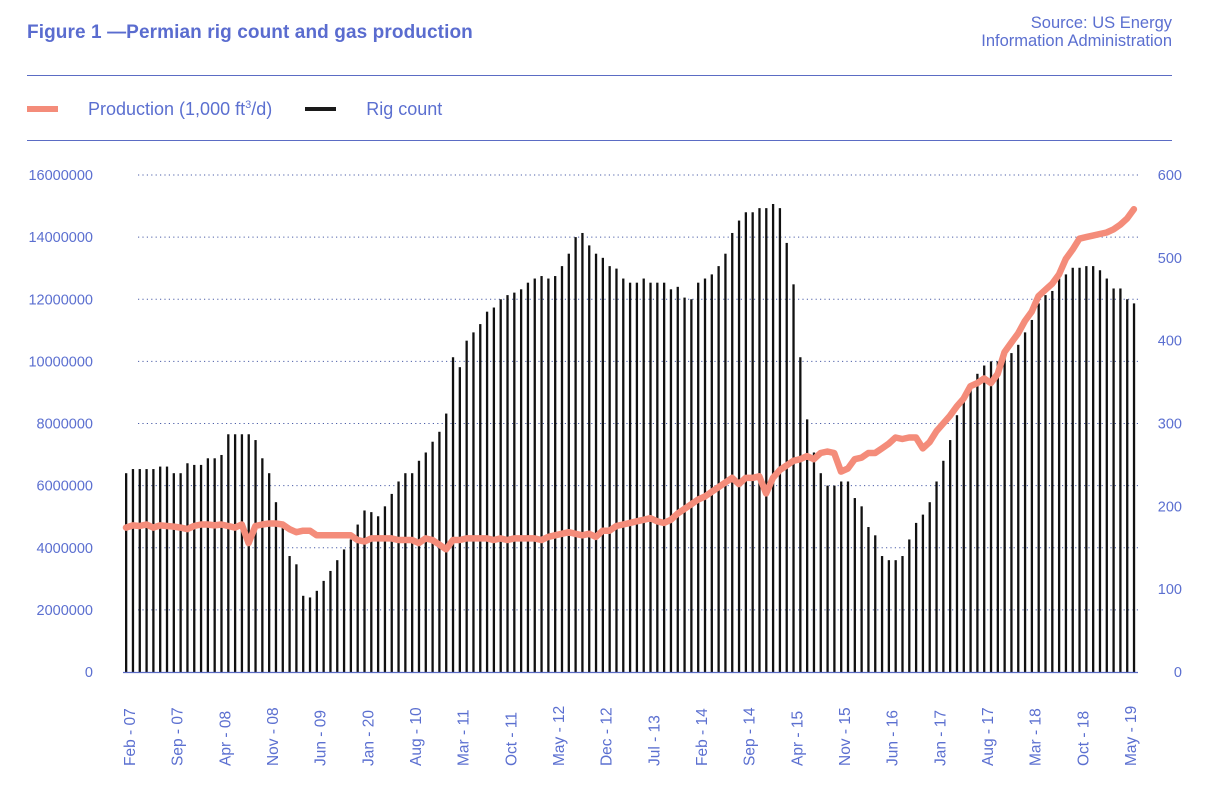 The height and width of the screenshot is (796, 1230). What do you see at coordinates (42, 109) in the screenshot?
I see `production-swatch-icon` at bounding box center [42, 109].